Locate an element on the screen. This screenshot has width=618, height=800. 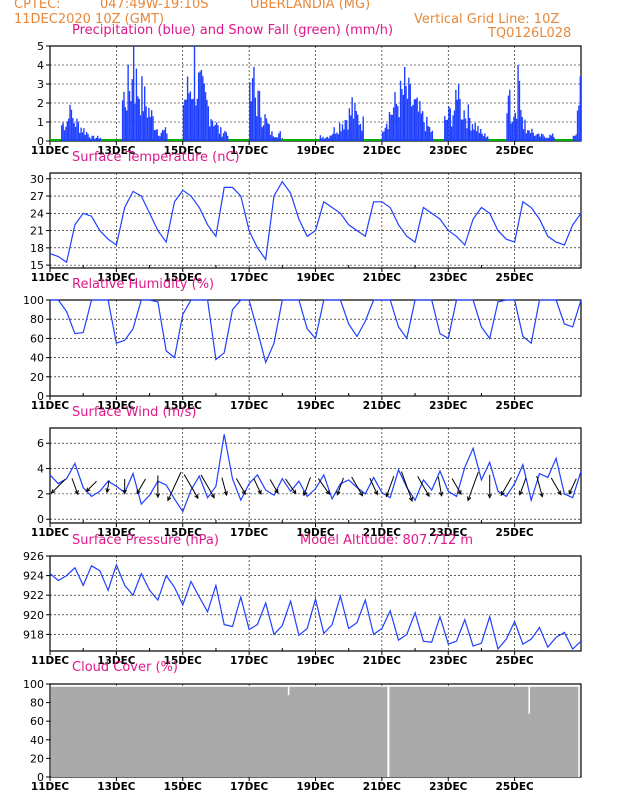
wind-ytick-label: 6 is located at coordinates (40, 443).